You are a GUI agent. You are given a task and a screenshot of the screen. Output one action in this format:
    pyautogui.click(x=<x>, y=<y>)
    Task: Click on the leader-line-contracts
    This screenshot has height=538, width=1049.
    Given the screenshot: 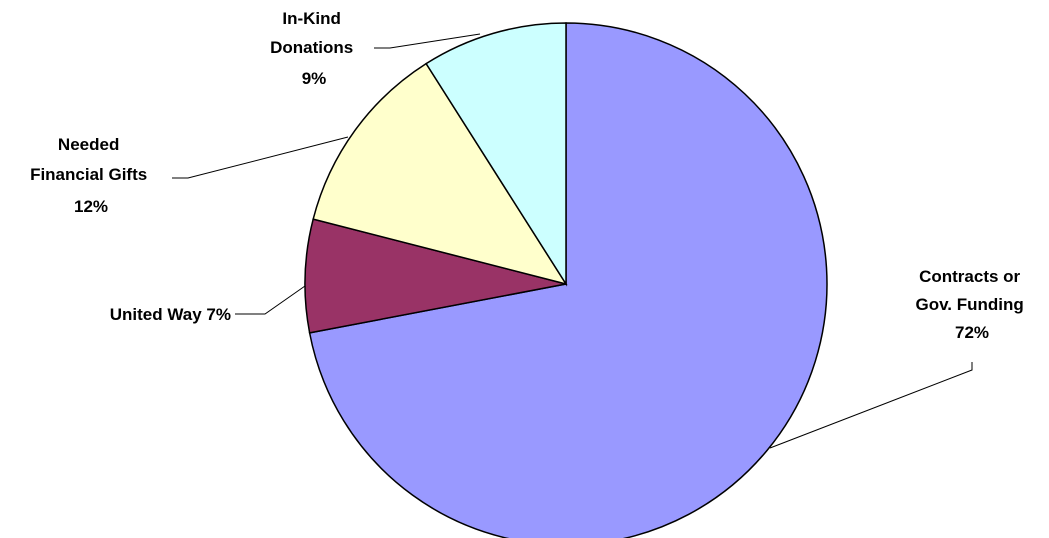 What is the action you would take?
    pyautogui.click(x=871, y=405)
    